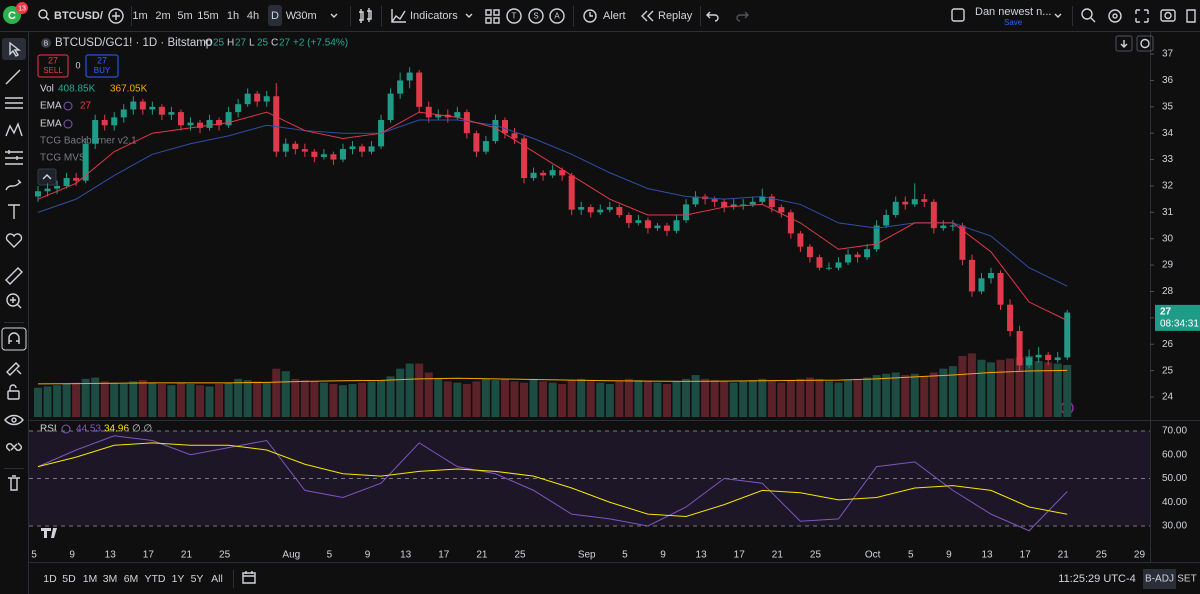 Image resolution: width=1200 pixels, height=594 pixels. Describe the element at coordinates (712, 16) in the screenshot. I see `undo-button` at that location.